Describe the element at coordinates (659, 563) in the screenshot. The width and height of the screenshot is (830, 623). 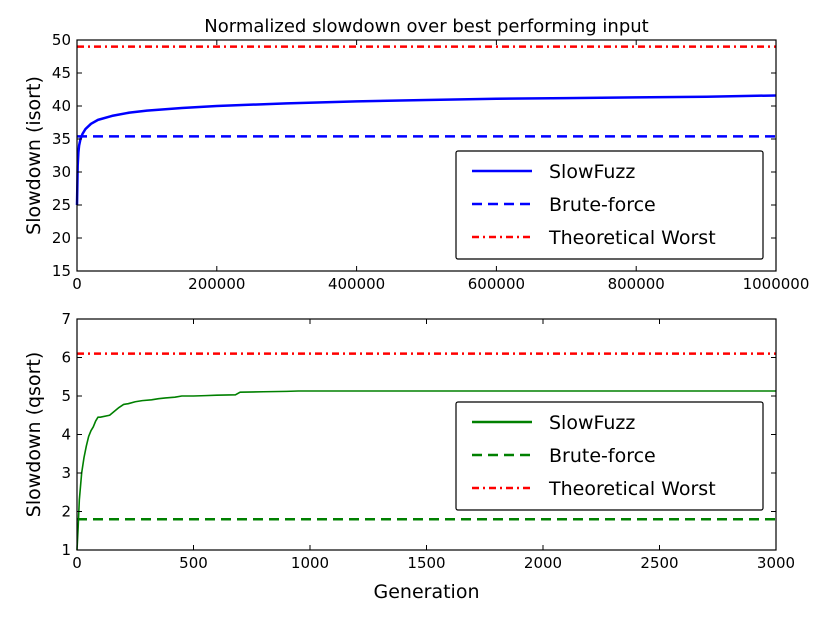
I see `x-tick-label: 2500` at that location.